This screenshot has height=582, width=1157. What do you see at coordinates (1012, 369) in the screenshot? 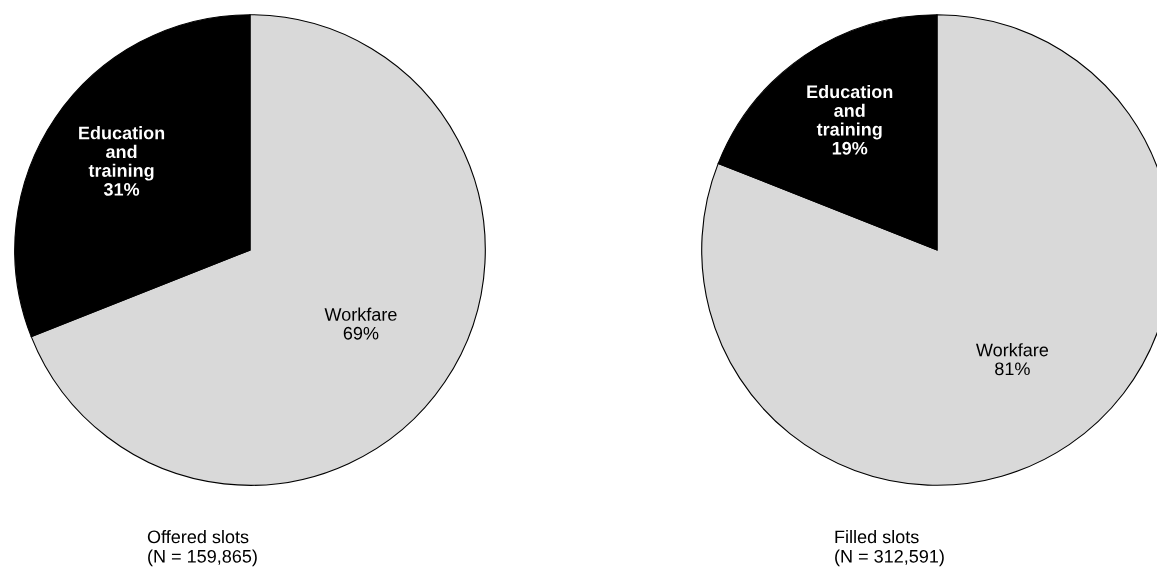
I see `data-label: 81%` at bounding box center [1012, 369].